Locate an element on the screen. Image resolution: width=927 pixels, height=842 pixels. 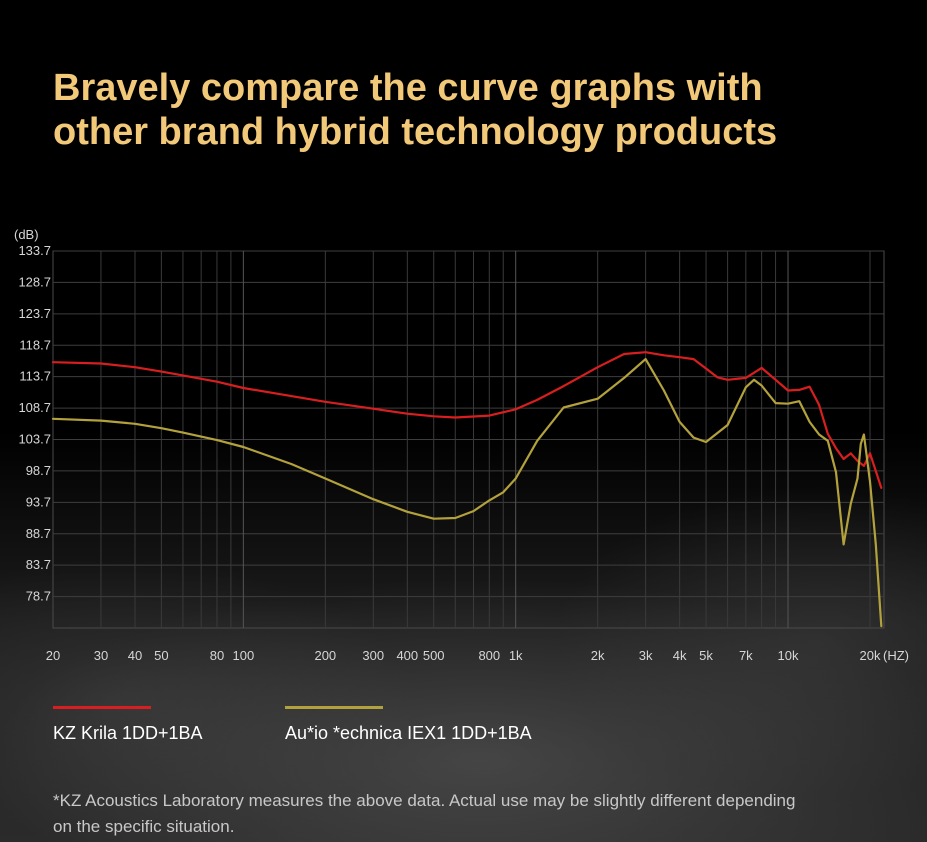
y-tick-label: 98.7 is located at coordinates (38, 470).